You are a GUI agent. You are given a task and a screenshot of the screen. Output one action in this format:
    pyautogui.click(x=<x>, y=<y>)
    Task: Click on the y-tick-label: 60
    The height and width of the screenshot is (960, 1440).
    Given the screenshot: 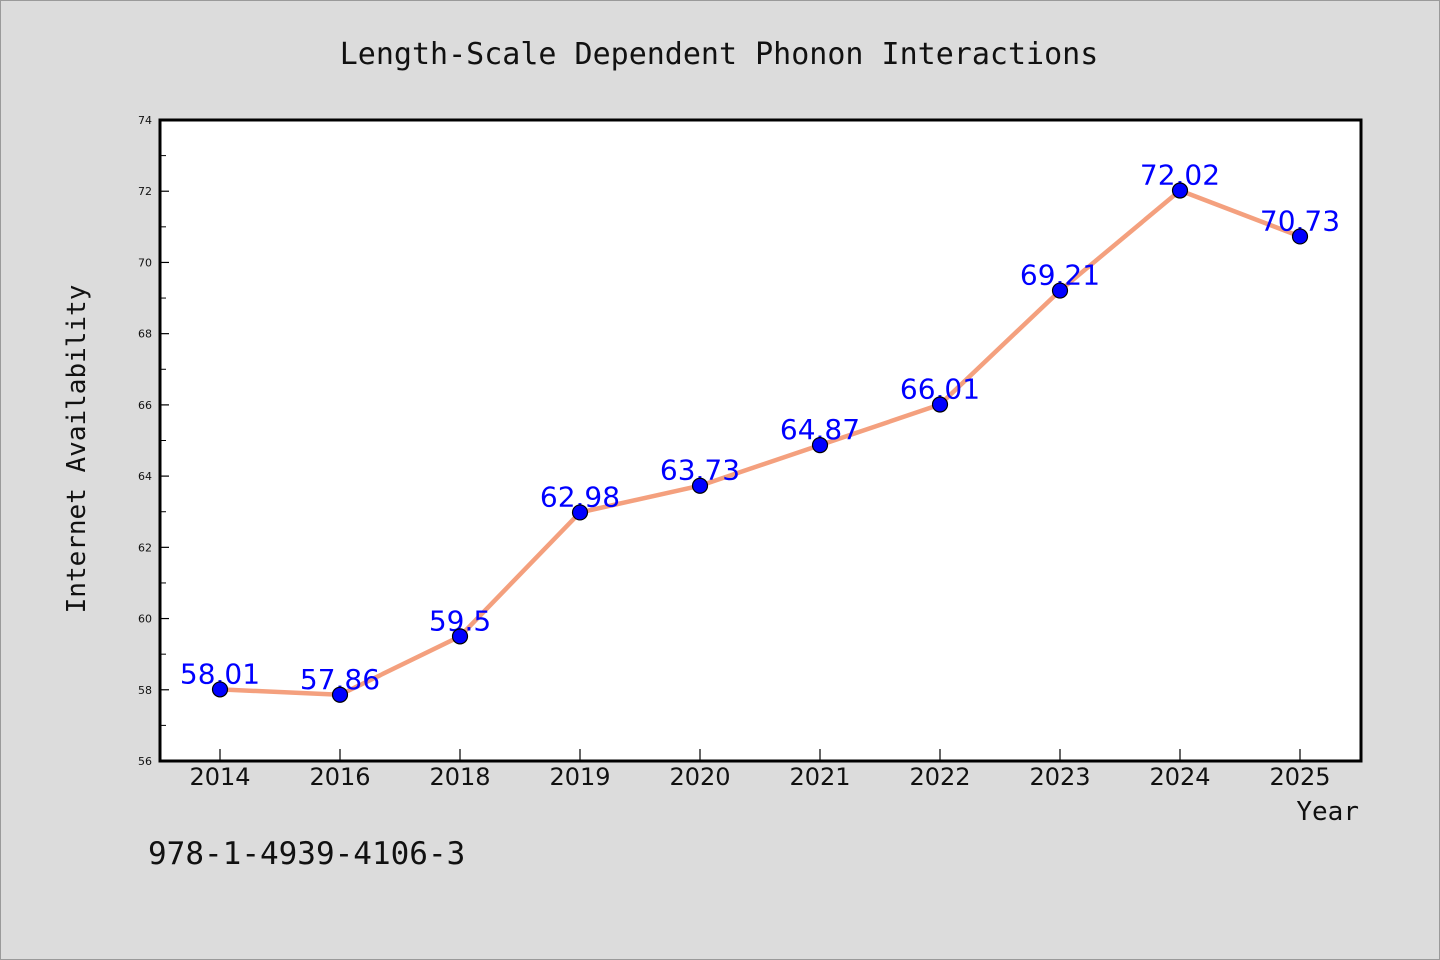 What is the action you would take?
    pyautogui.click(x=145, y=619)
    